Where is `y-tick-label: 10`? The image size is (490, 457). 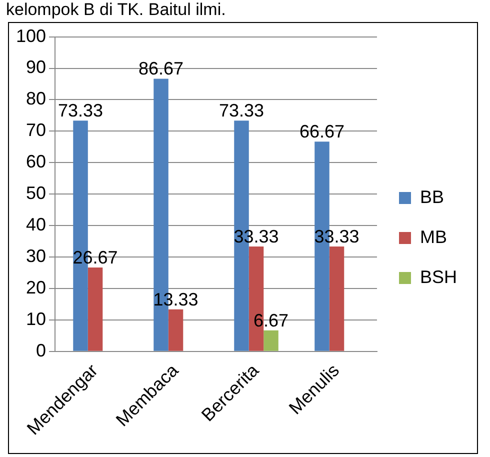
y-tick-label: 10 is located at coordinates (36, 318).